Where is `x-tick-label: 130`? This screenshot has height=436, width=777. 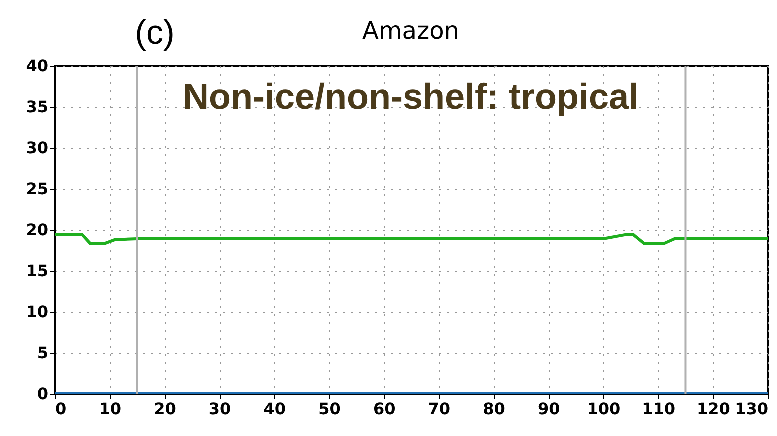
x-tick-label: 130 is located at coordinates (751, 409).